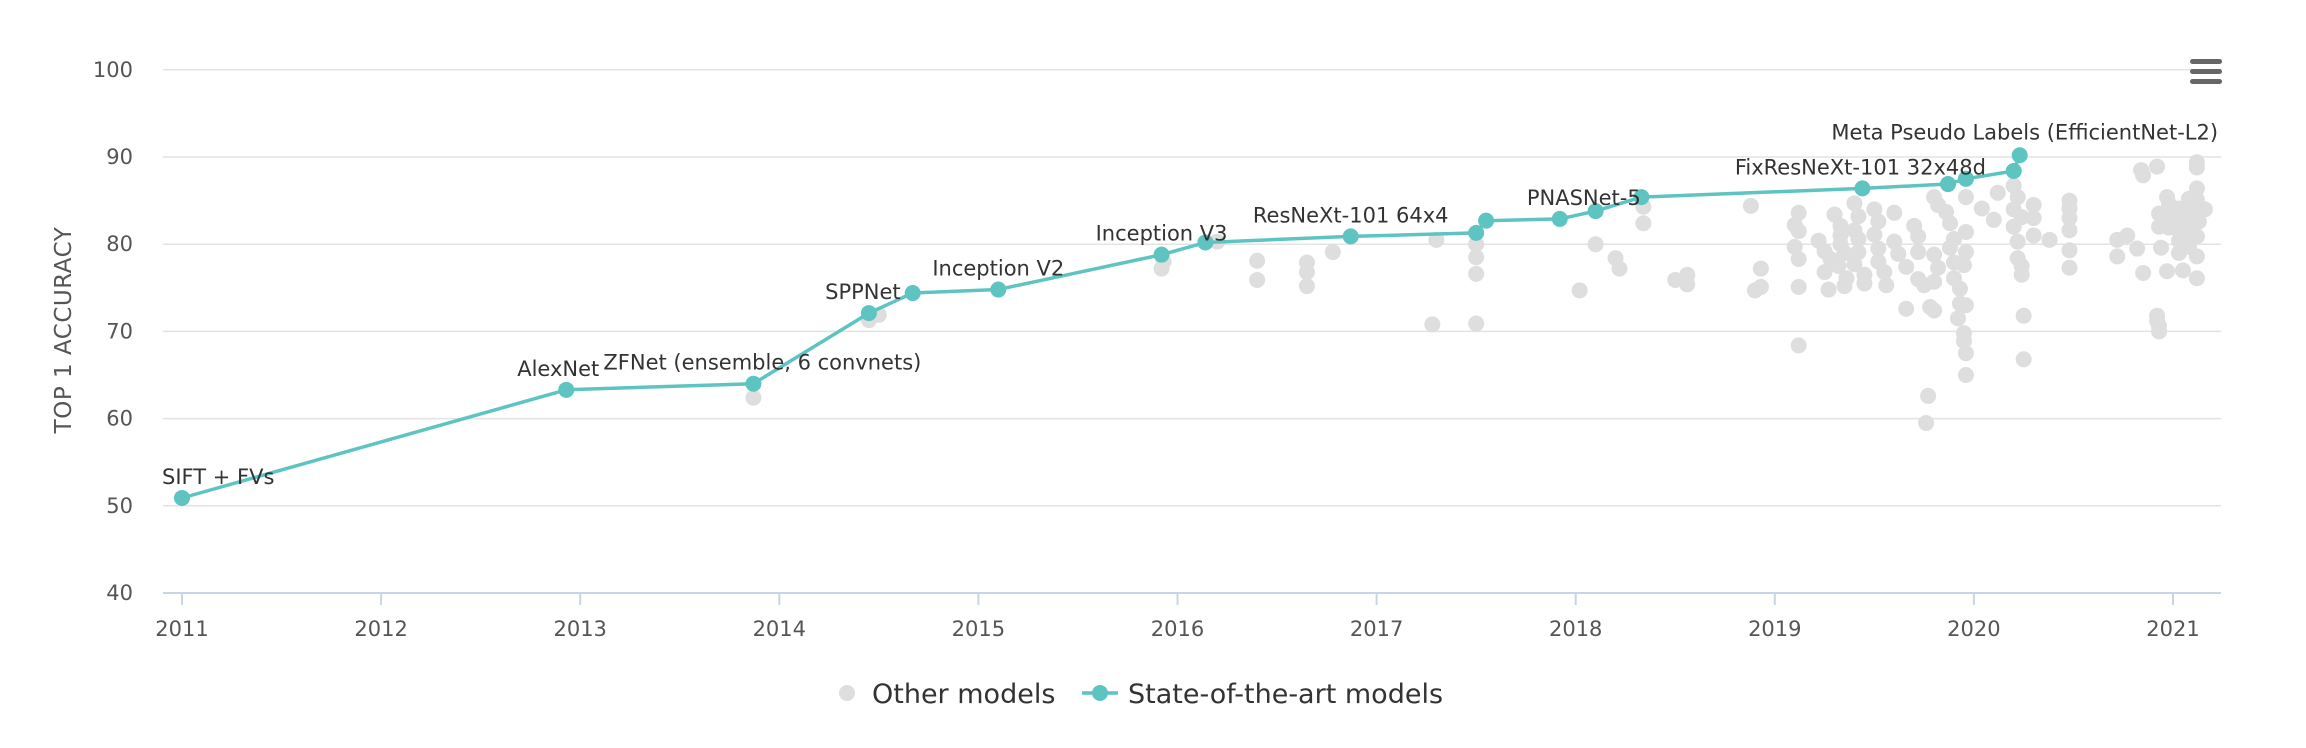  Describe the element at coordinates (947, 694) in the screenshot. I see `legend-item-other-models: Other models` at that location.